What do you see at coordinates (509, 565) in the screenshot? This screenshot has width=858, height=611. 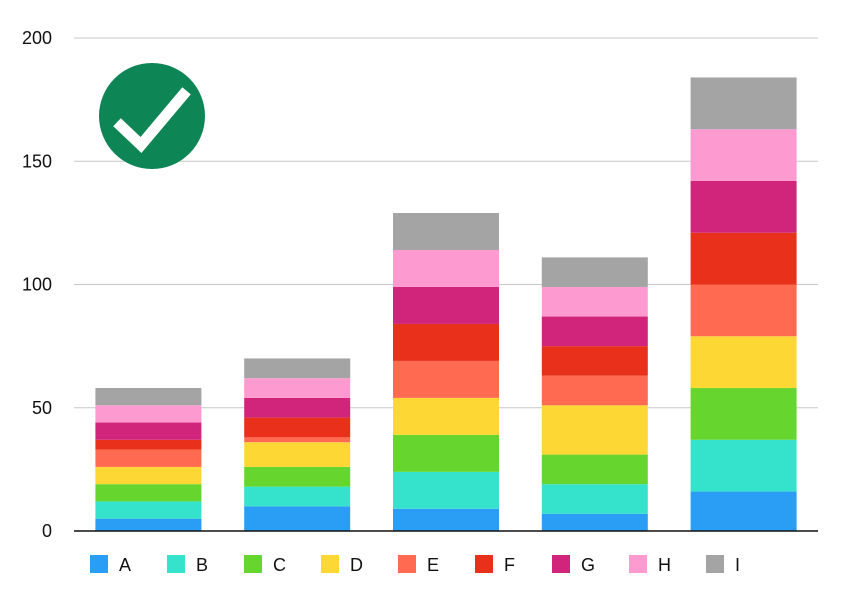 I see `legend-label: F` at bounding box center [509, 565].